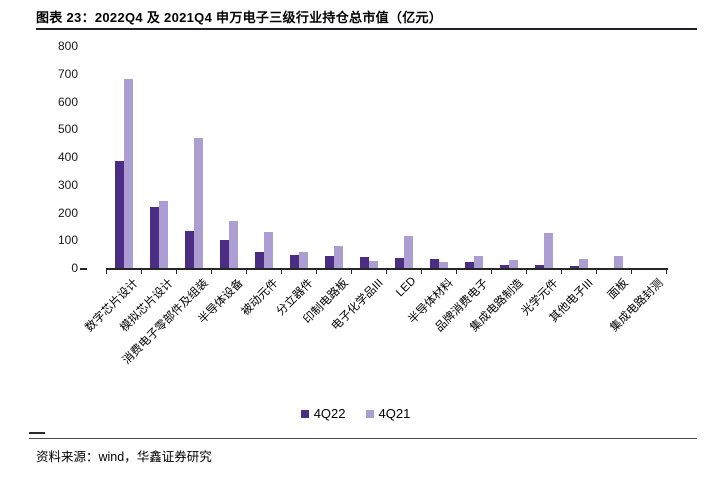 The image size is (711, 478). Describe the element at coordinates (329, 413) in the screenshot. I see `legend-label: 4Q22` at that location.